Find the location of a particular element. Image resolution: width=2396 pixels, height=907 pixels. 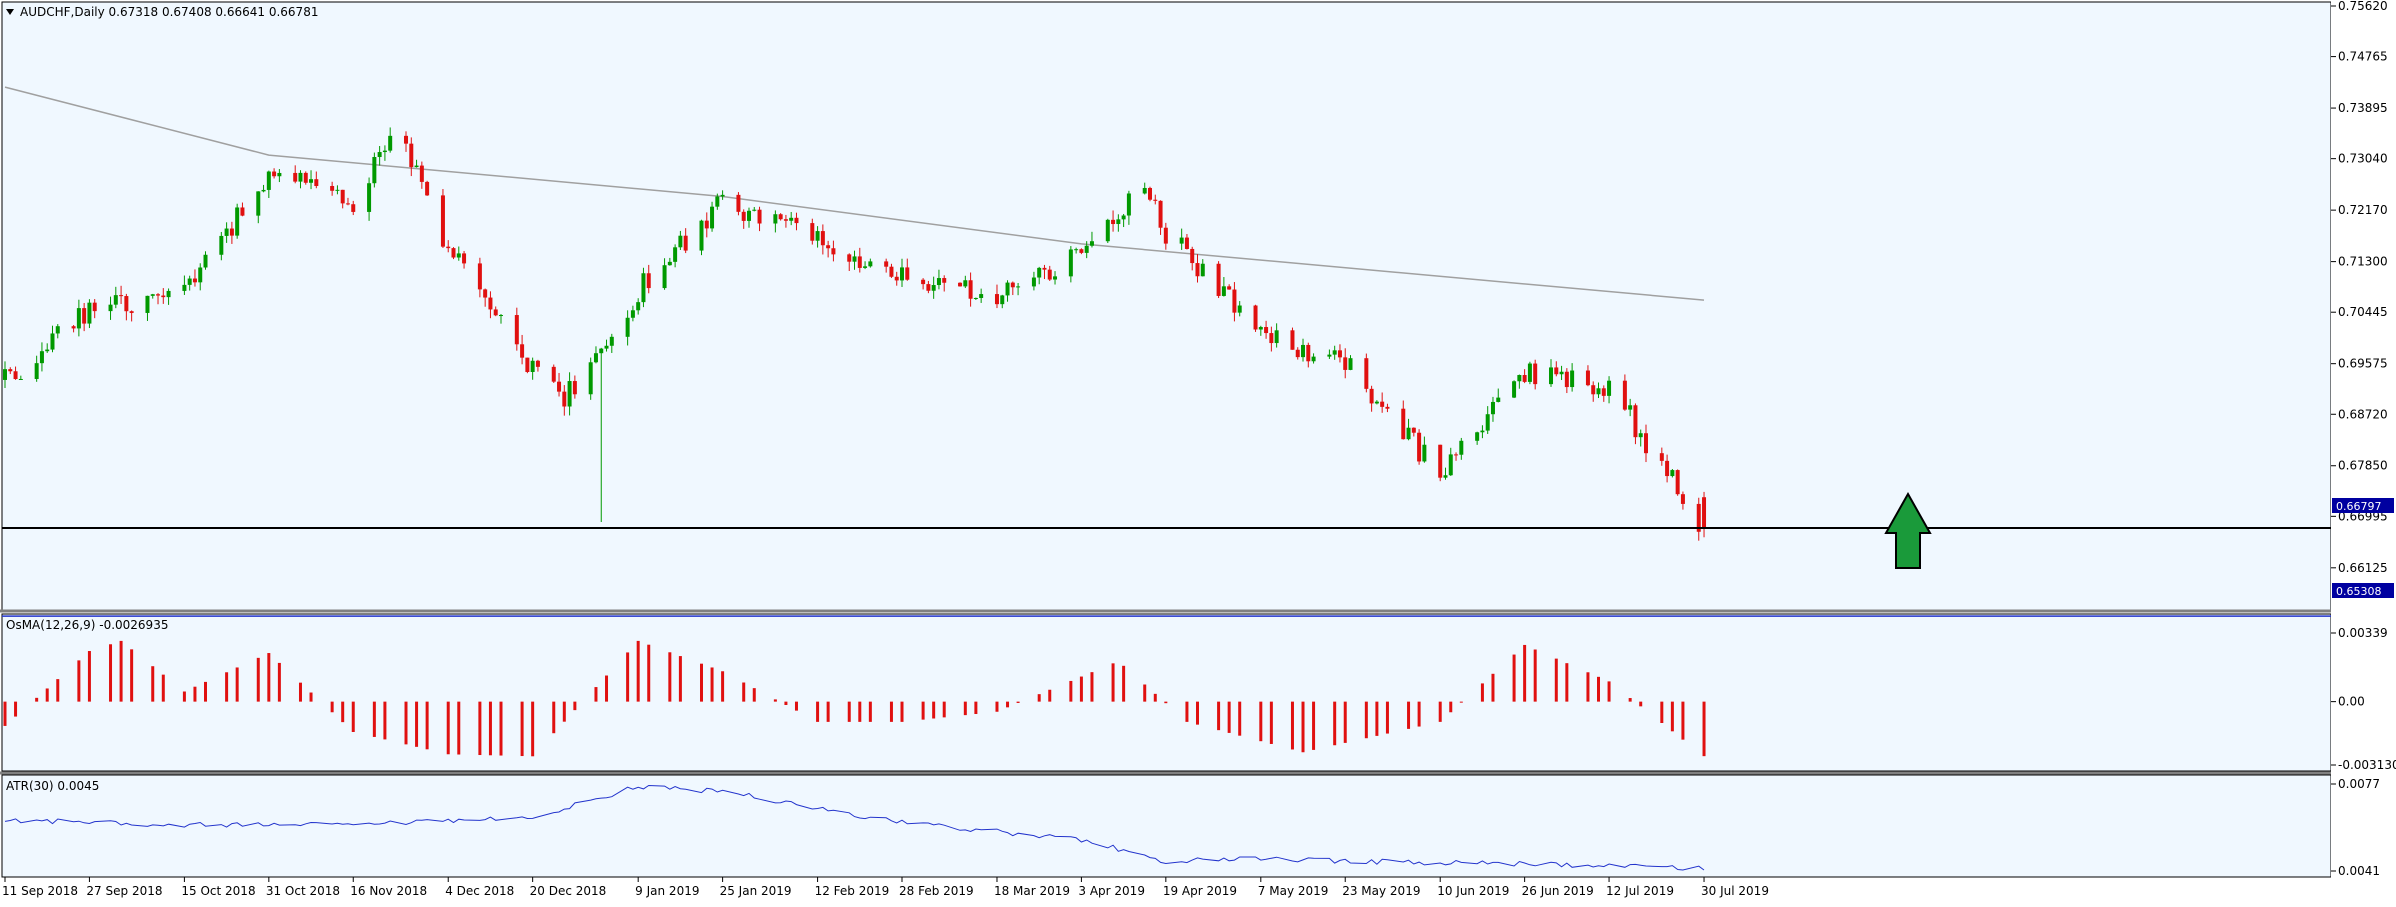

x-tick-label: 20 Dec 2018 is located at coordinates (568, 891).